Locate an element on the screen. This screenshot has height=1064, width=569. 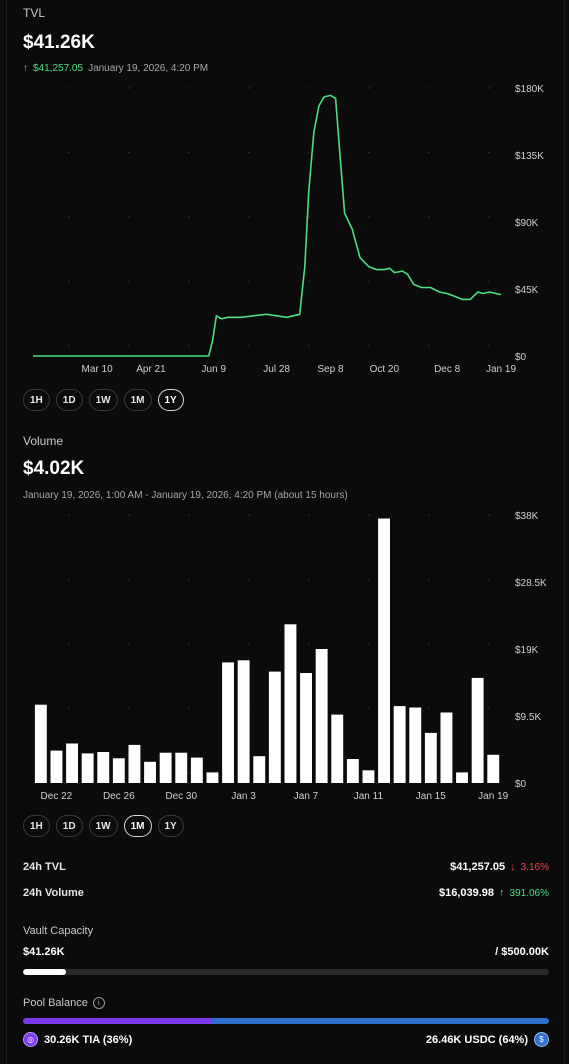
volume-tab-1y: 1Y is located at coordinates (170, 826).